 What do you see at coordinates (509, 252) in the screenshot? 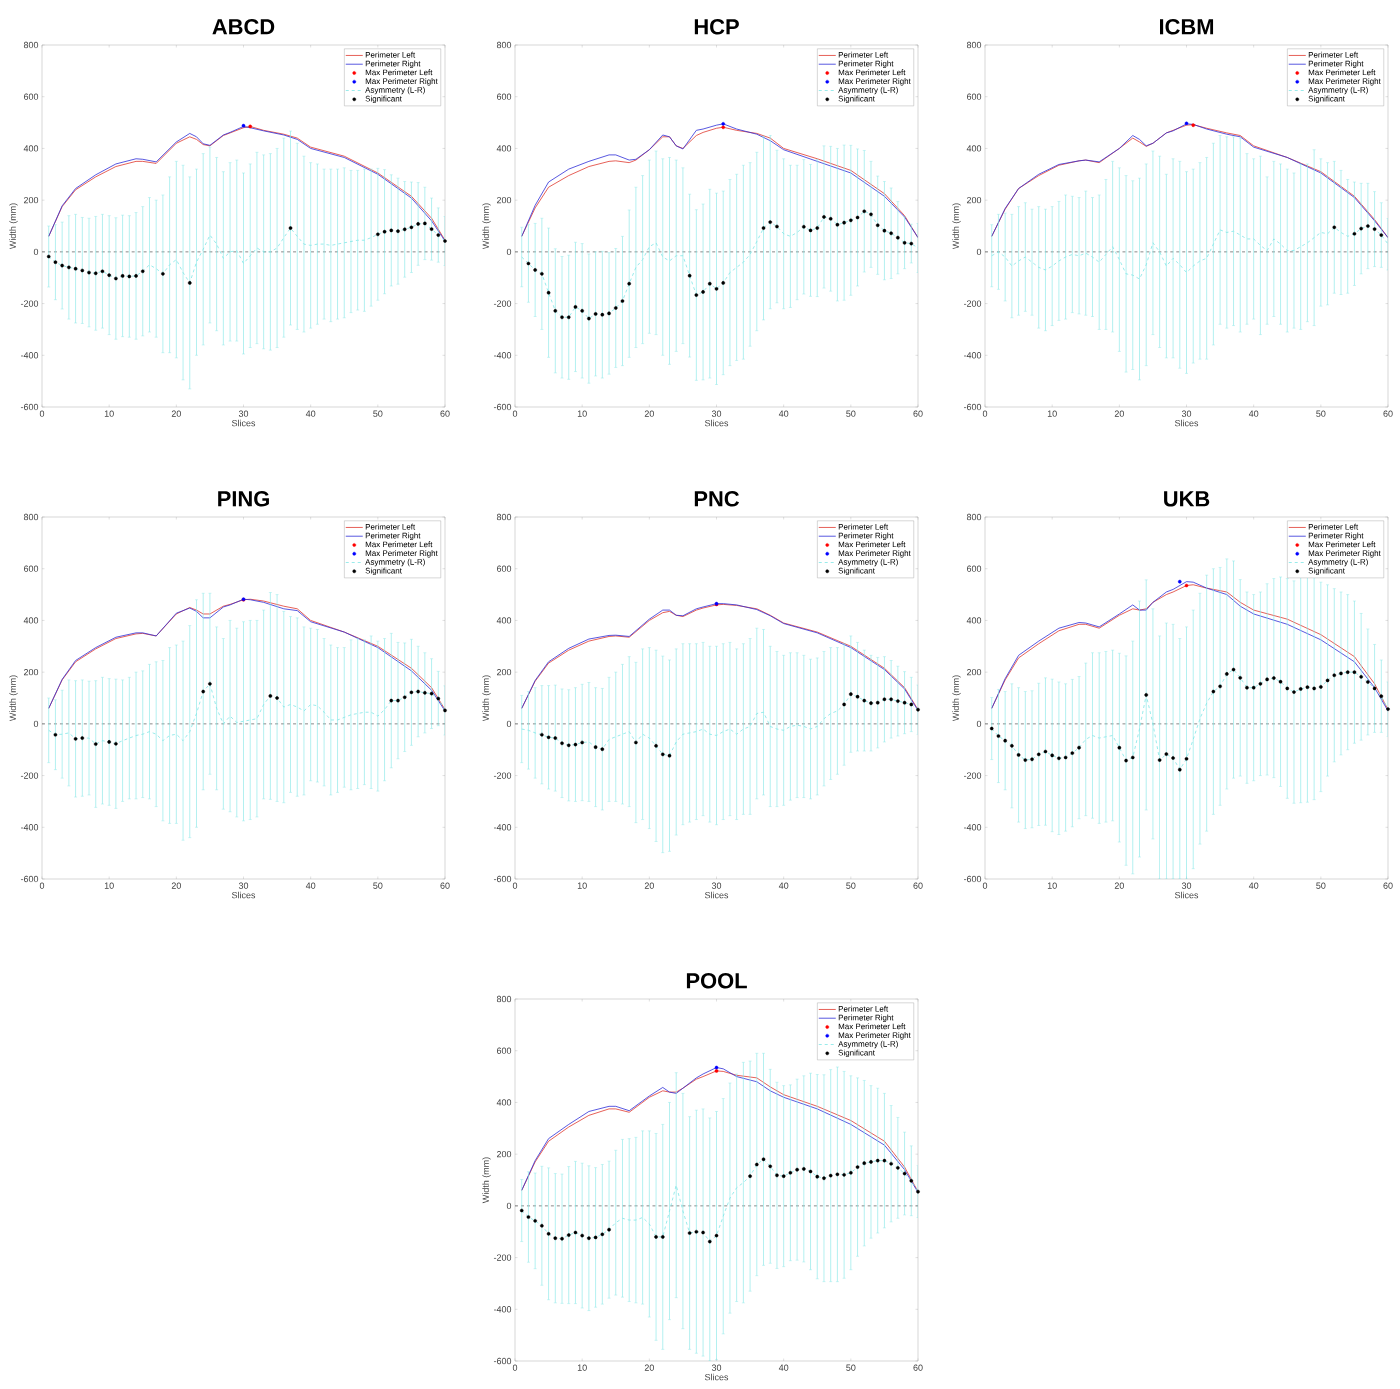
I see `y-tick-label: 0` at bounding box center [509, 252].